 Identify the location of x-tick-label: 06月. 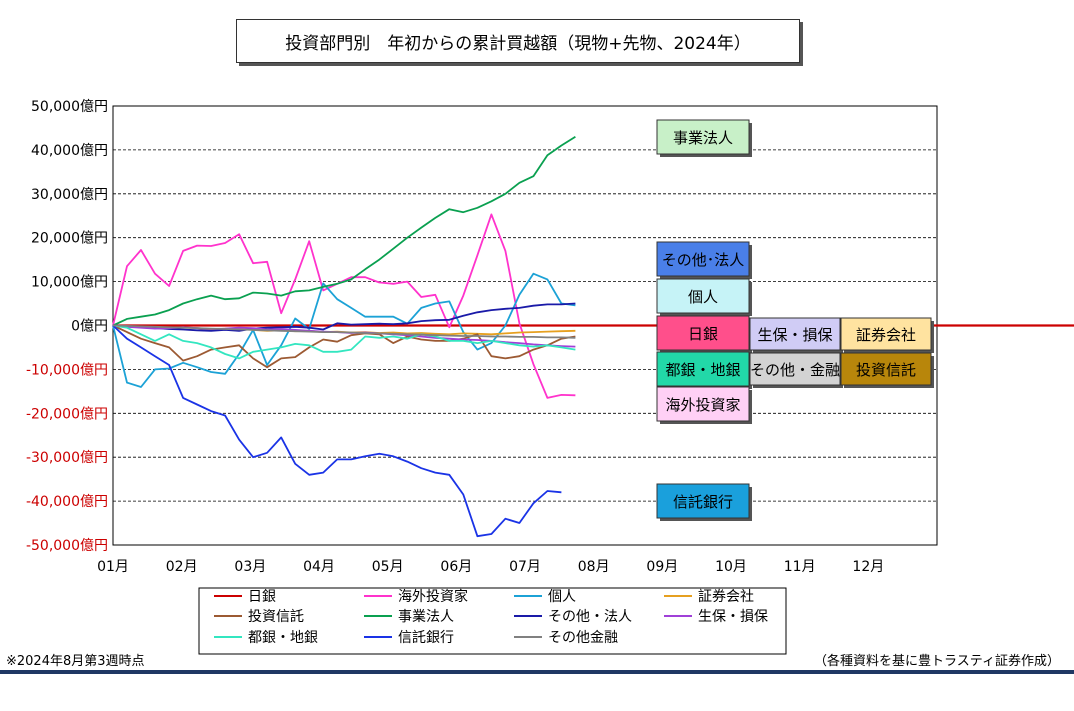
(456, 567).